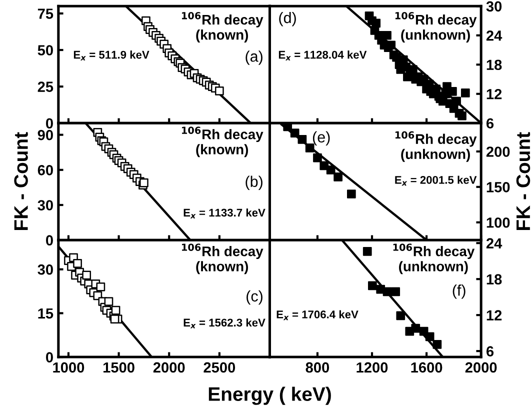  What do you see at coordinates (112, 55) in the screenshot?
I see `annotation: E$_{x}$ = 511.9 keV` at bounding box center [112, 55].